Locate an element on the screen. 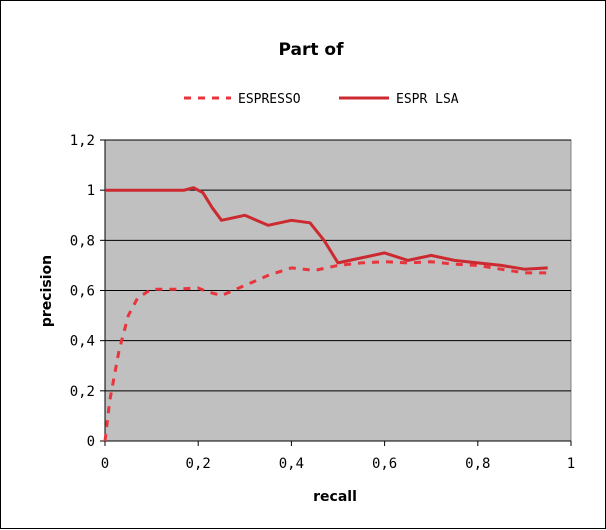  y-tick-label: 0 is located at coordinates (91, 442).